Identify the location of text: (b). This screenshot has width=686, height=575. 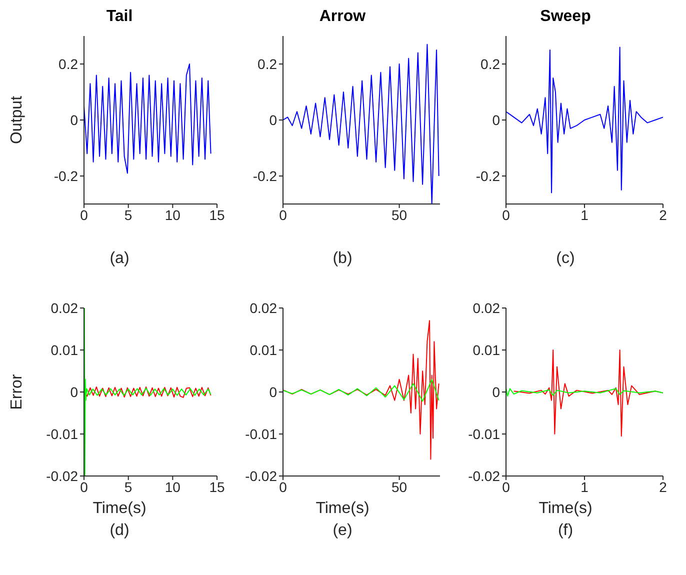
(342, 259).